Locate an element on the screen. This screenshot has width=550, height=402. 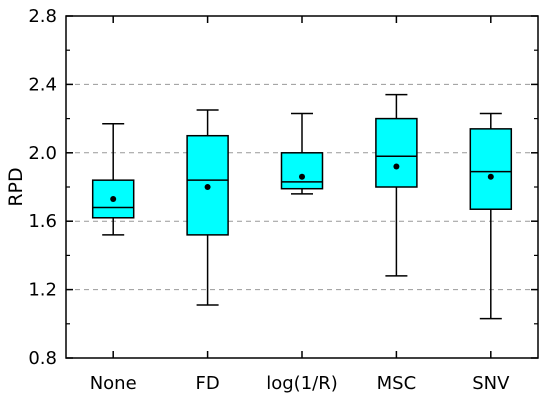
x-tick-label: MSC is located at coordinates (397, 383).